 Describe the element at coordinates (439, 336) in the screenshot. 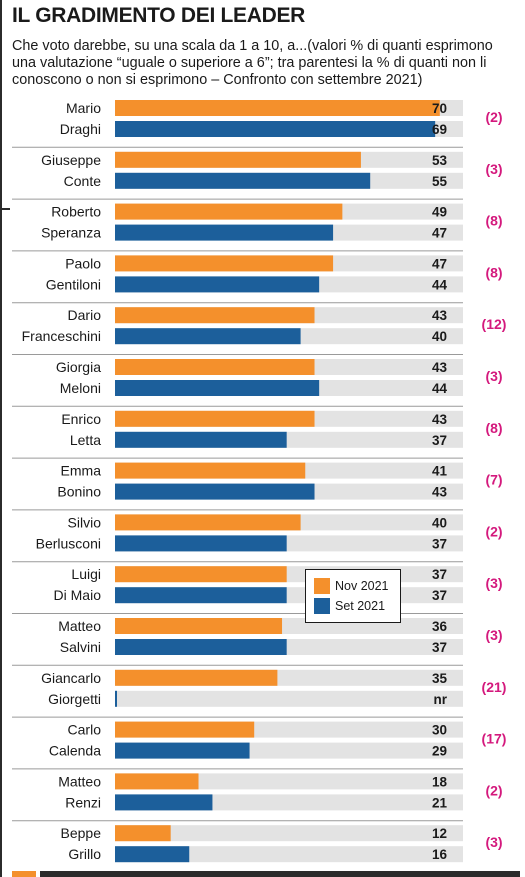

I see `value-label-set: 40` at that location.